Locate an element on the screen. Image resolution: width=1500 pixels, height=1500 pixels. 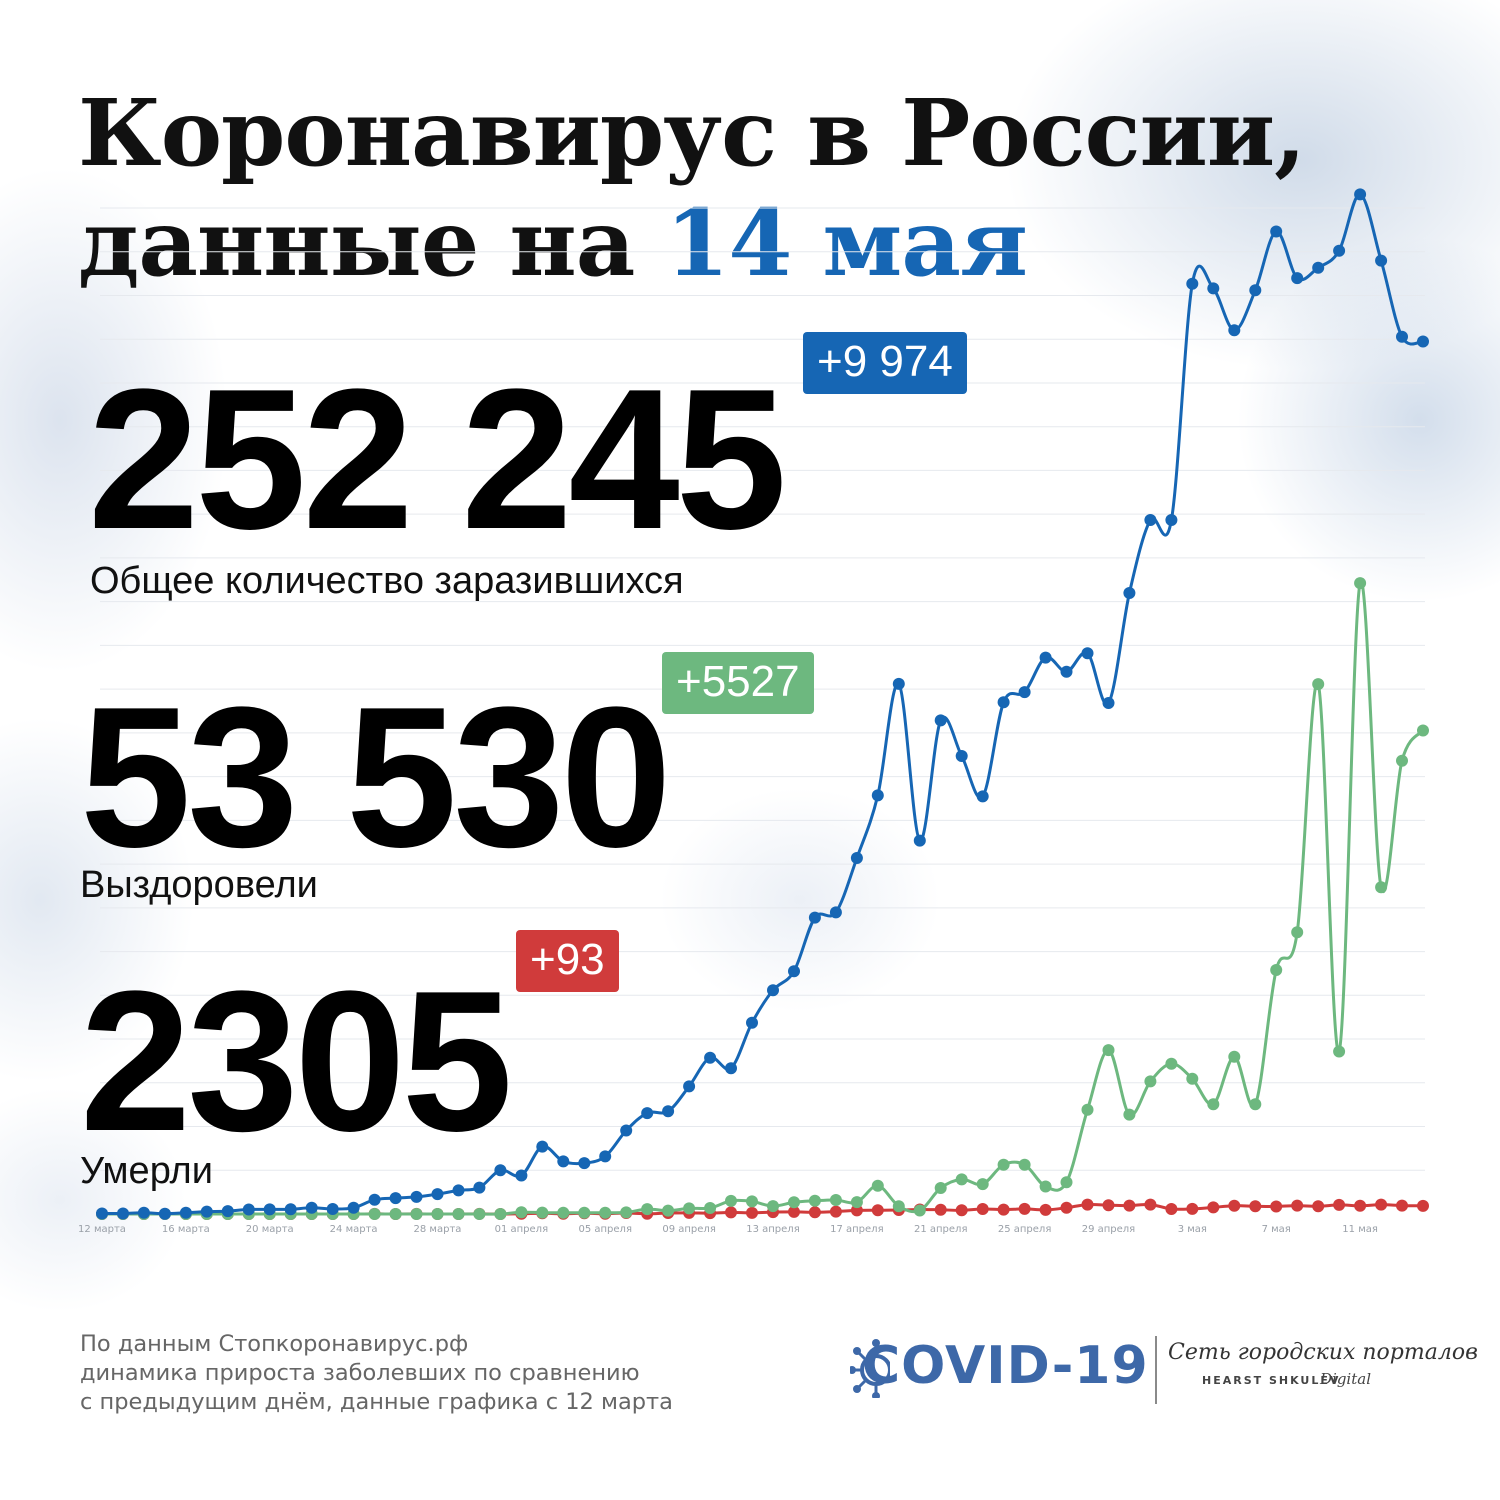
x-tick-label: 12 марта is located at coordinates (102, 1229).